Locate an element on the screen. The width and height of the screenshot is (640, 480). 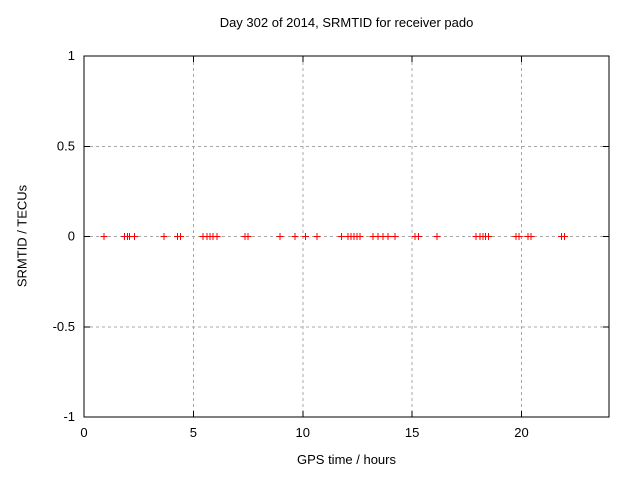
x-tick-label: 0 is located at coordinates (83, 432).